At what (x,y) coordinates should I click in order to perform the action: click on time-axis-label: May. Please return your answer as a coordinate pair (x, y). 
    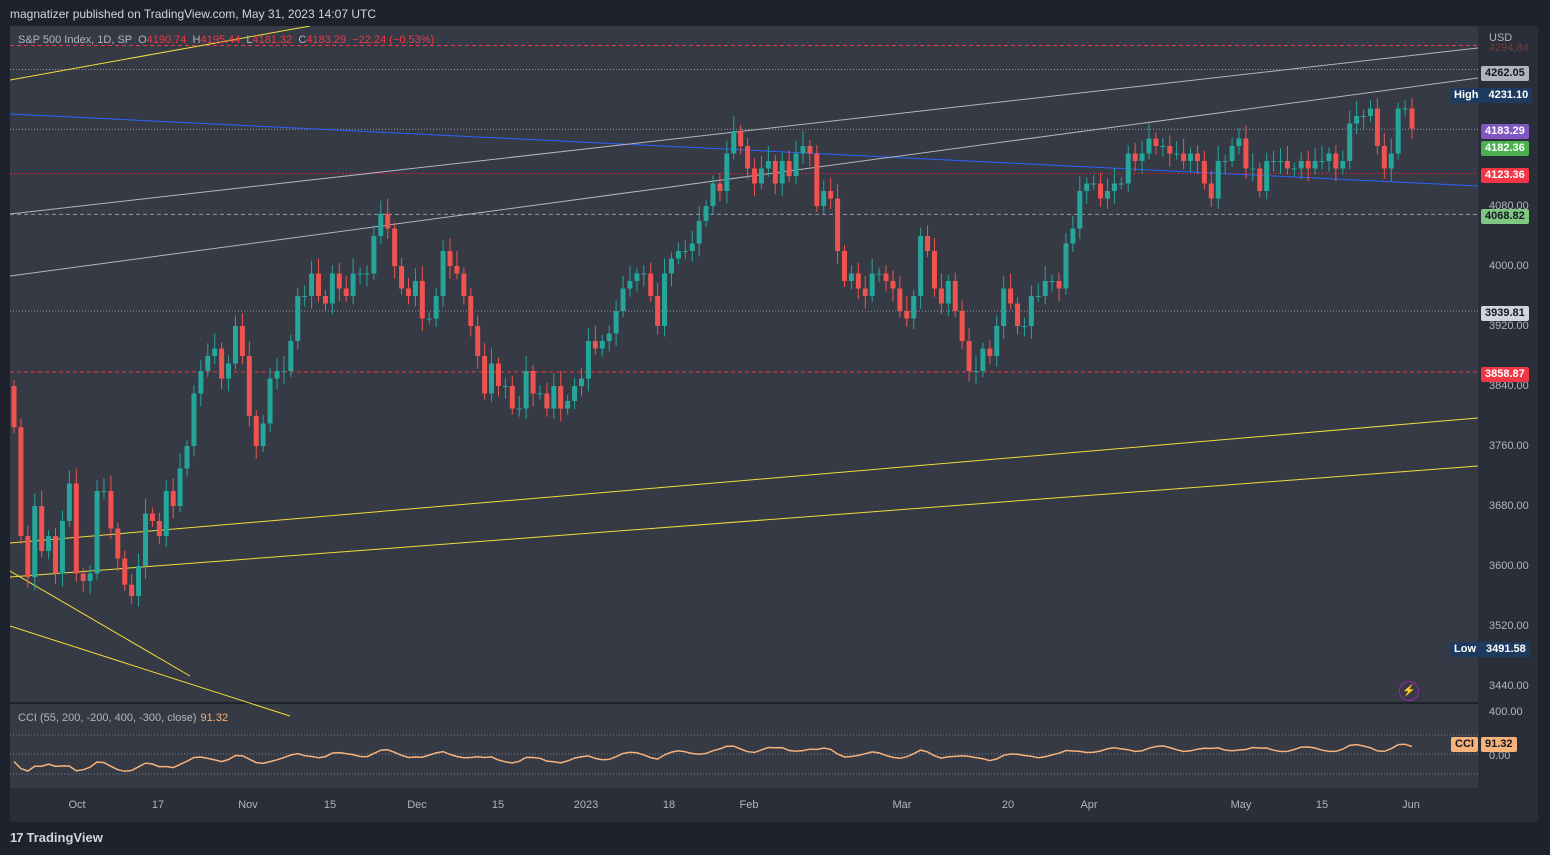
    Looking at the image, I should click on (1241, 805).